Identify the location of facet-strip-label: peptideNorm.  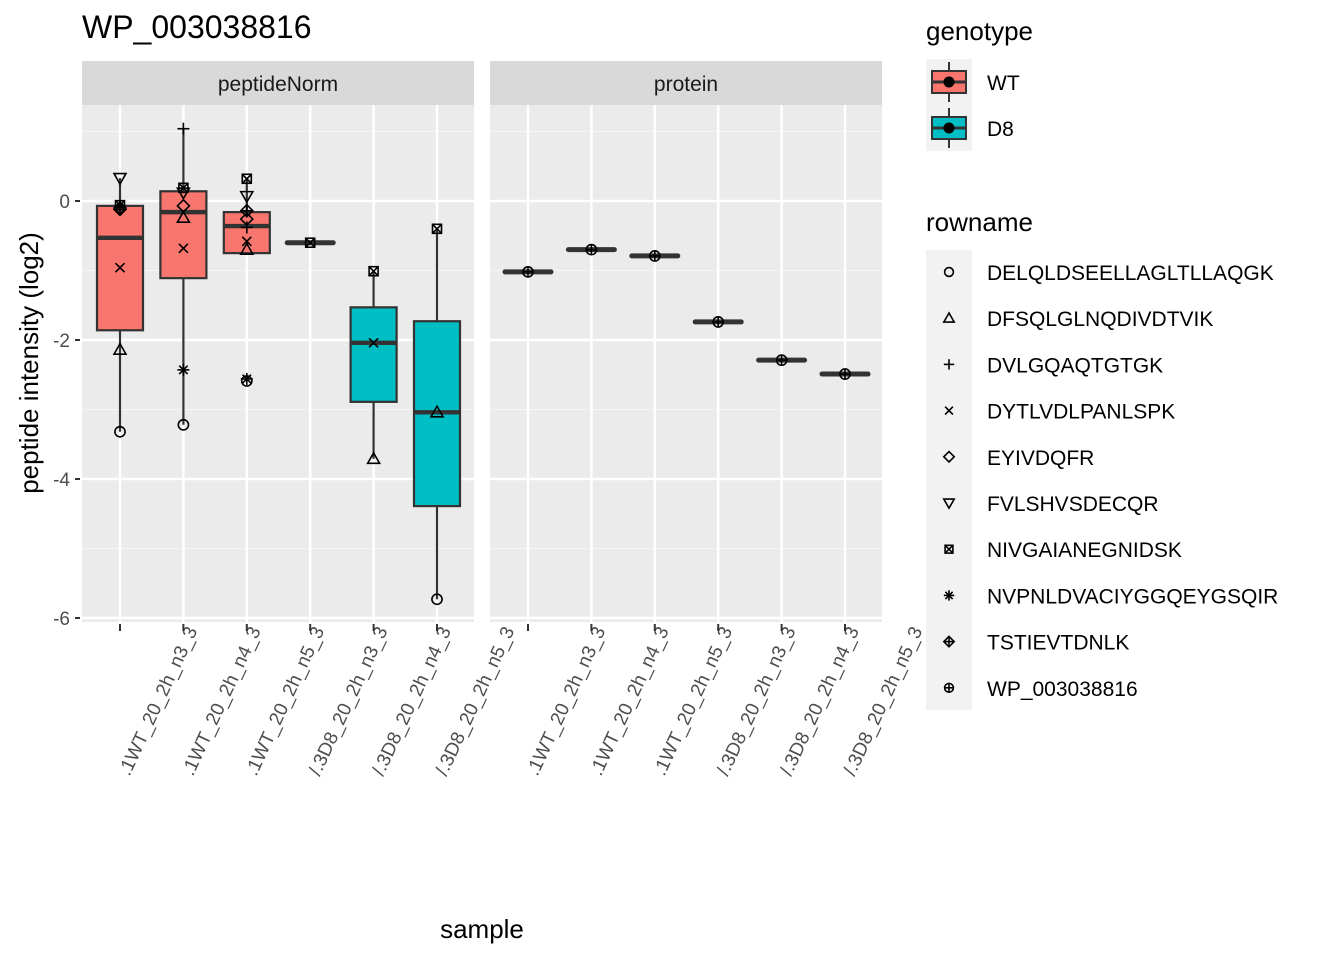
(278, 84).